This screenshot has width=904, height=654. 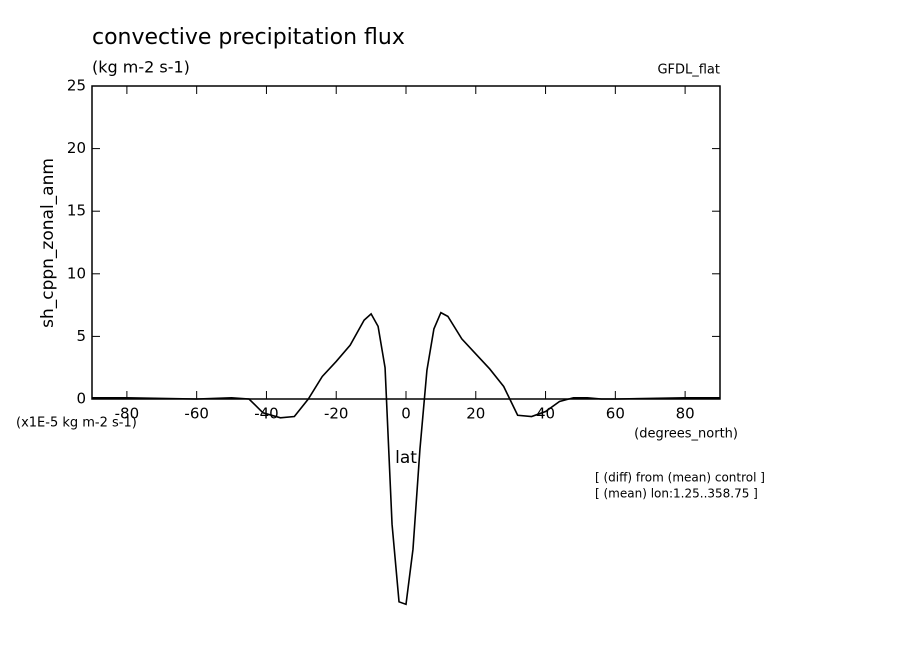 I want to click on x-tick-label: 60, so click(x=615, y=414).